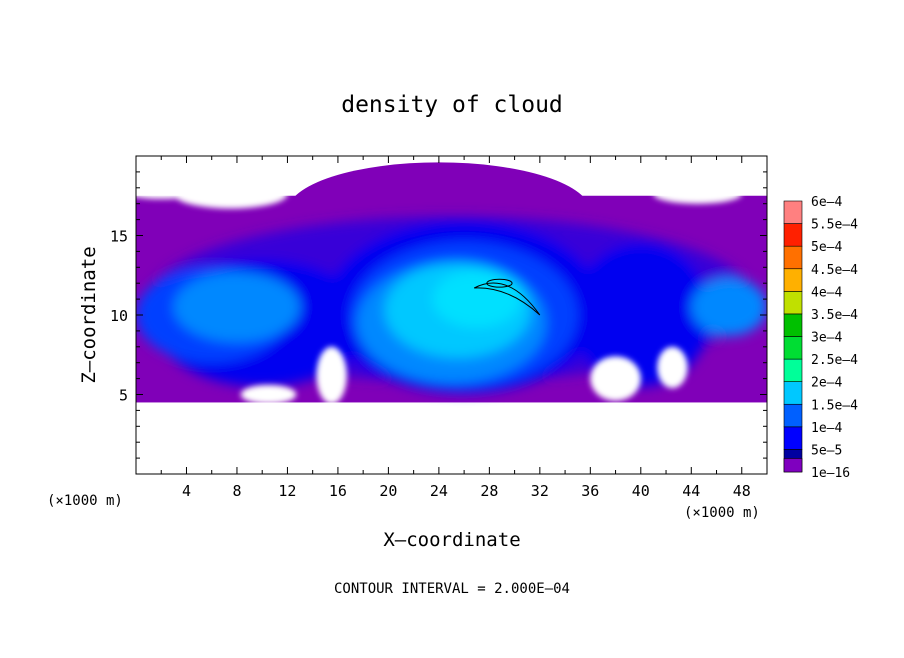 Image resolution: width=904 pixels, height=658 pixels. I want to click on main-cell-peak, so click(476, 299).